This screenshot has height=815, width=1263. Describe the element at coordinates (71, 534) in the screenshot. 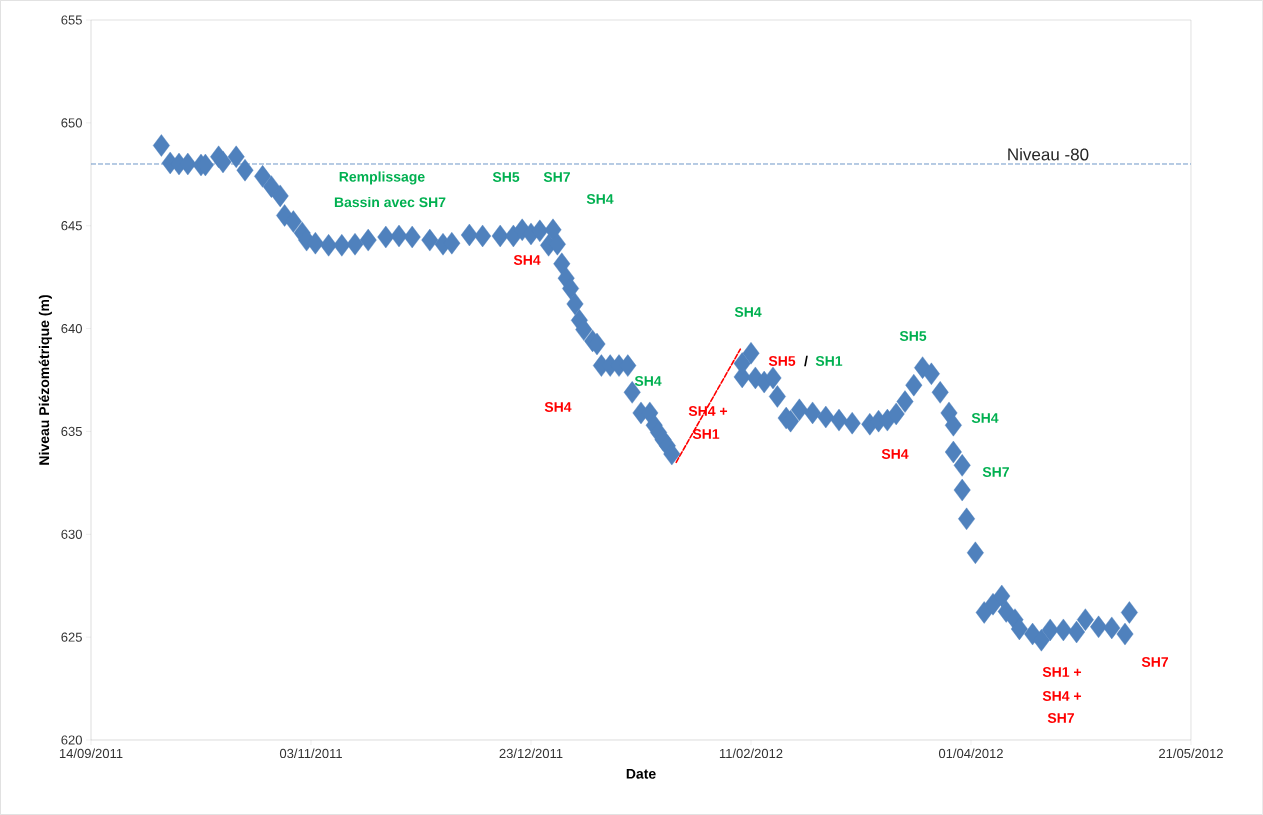

I see `y-tick-label: 630` at that location.